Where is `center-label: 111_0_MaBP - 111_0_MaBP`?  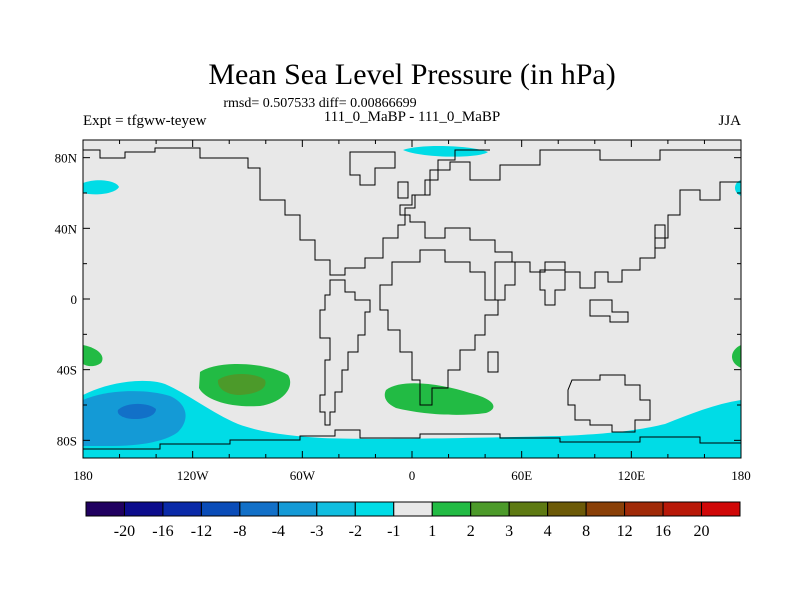
center-label: 111_0_MaBP - 111_0_MaBP is located at coordinates (412, 117).